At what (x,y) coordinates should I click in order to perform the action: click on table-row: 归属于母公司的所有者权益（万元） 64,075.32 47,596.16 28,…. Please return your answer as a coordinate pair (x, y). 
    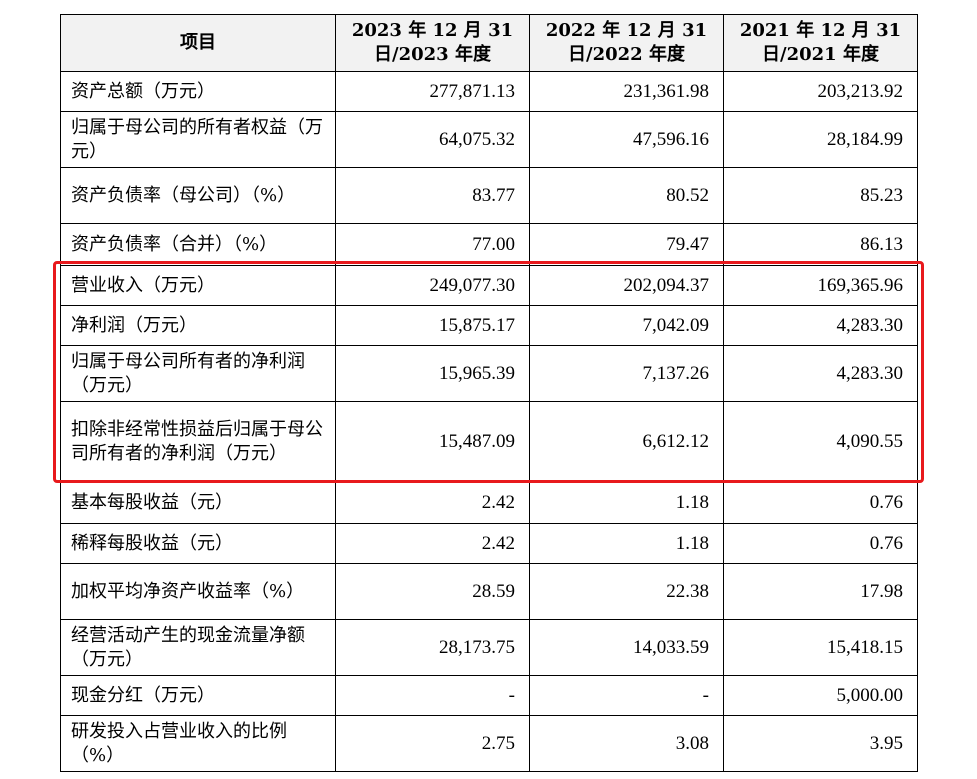
    Looking at the image, I should click on (489, 139).